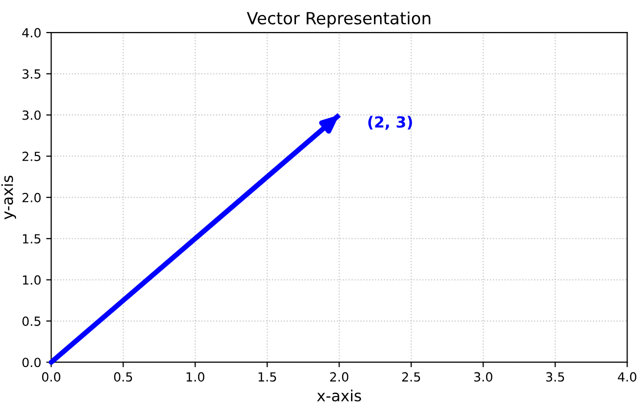 The image size is (640, 407). What do you see at coordinates (31, 33) in the screenshot?
I see `y-tick-label: 4.0` at bounding box center [31, 33].